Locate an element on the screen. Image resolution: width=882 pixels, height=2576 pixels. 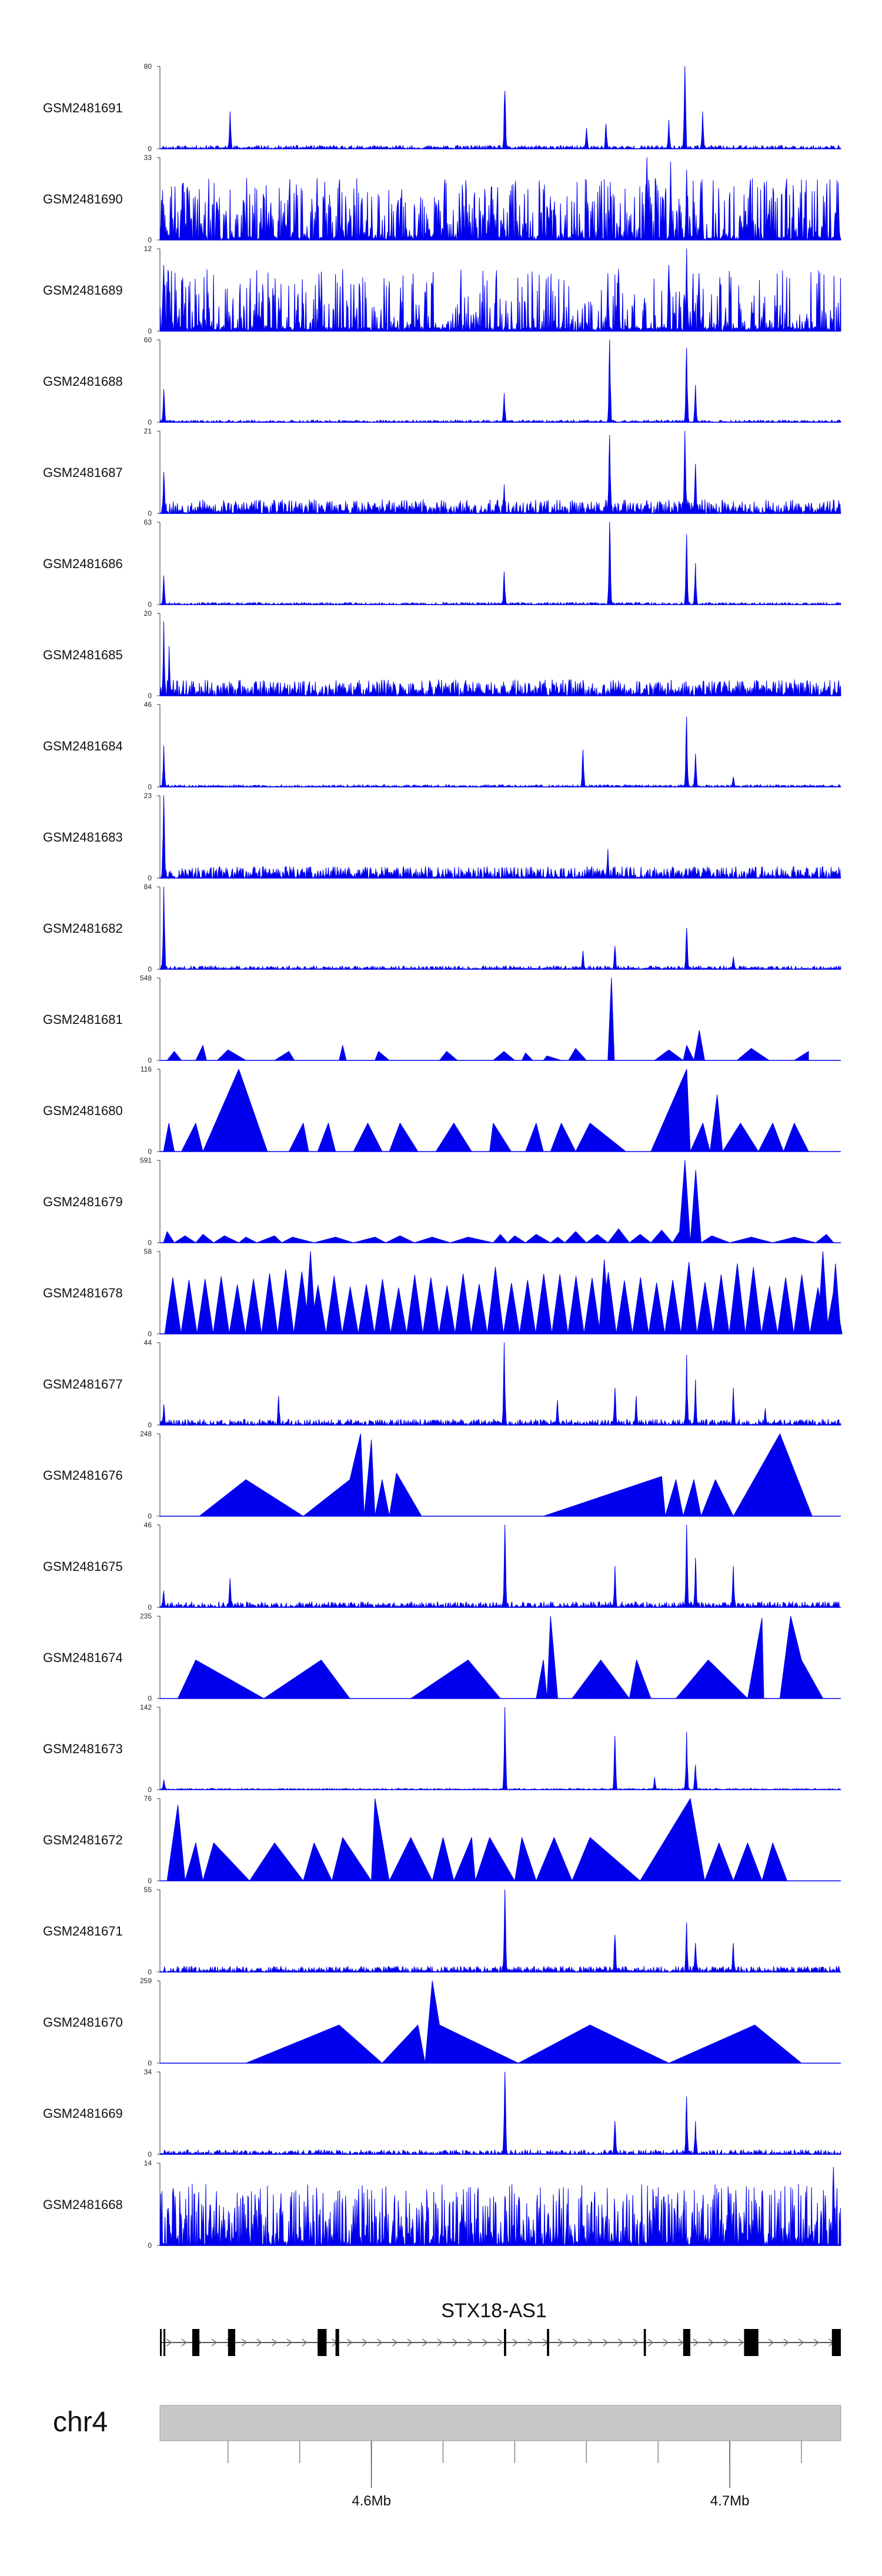
track-GSM2481682: GSM2481682 84 0 is located at coordinates (442, 928).